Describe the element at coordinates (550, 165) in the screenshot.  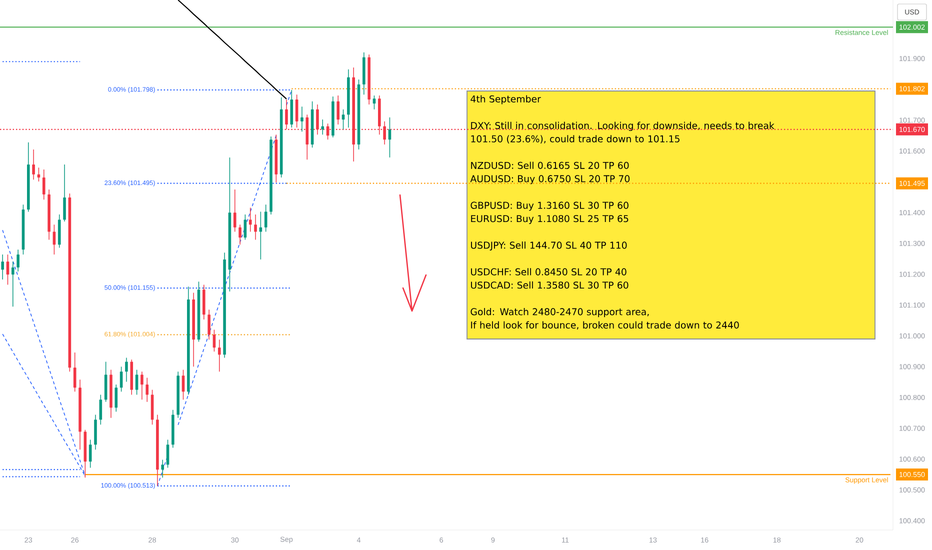
I see `annotation: NZDUSD: Sell 0.6165 SL 20 TP 60` at that location.